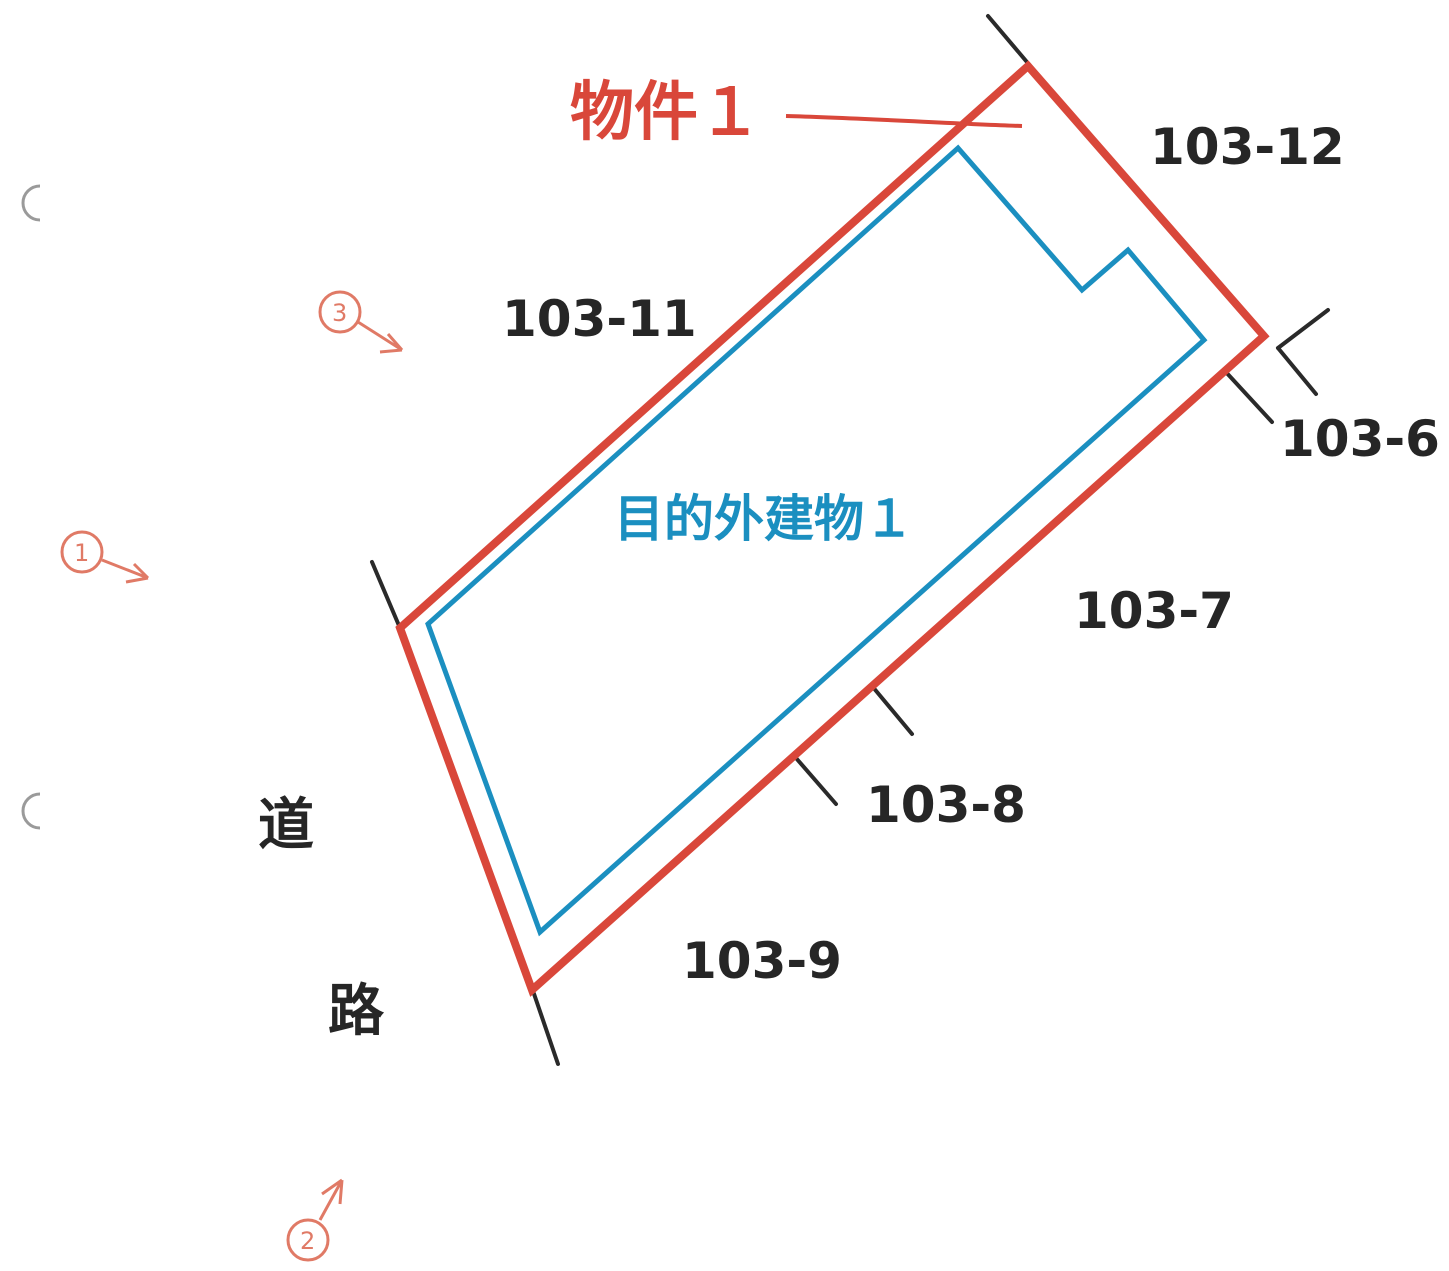 This screenshot has height=1271, width=1449. I want to click on lot-label-103-8: 103-8, so click(946, 805).